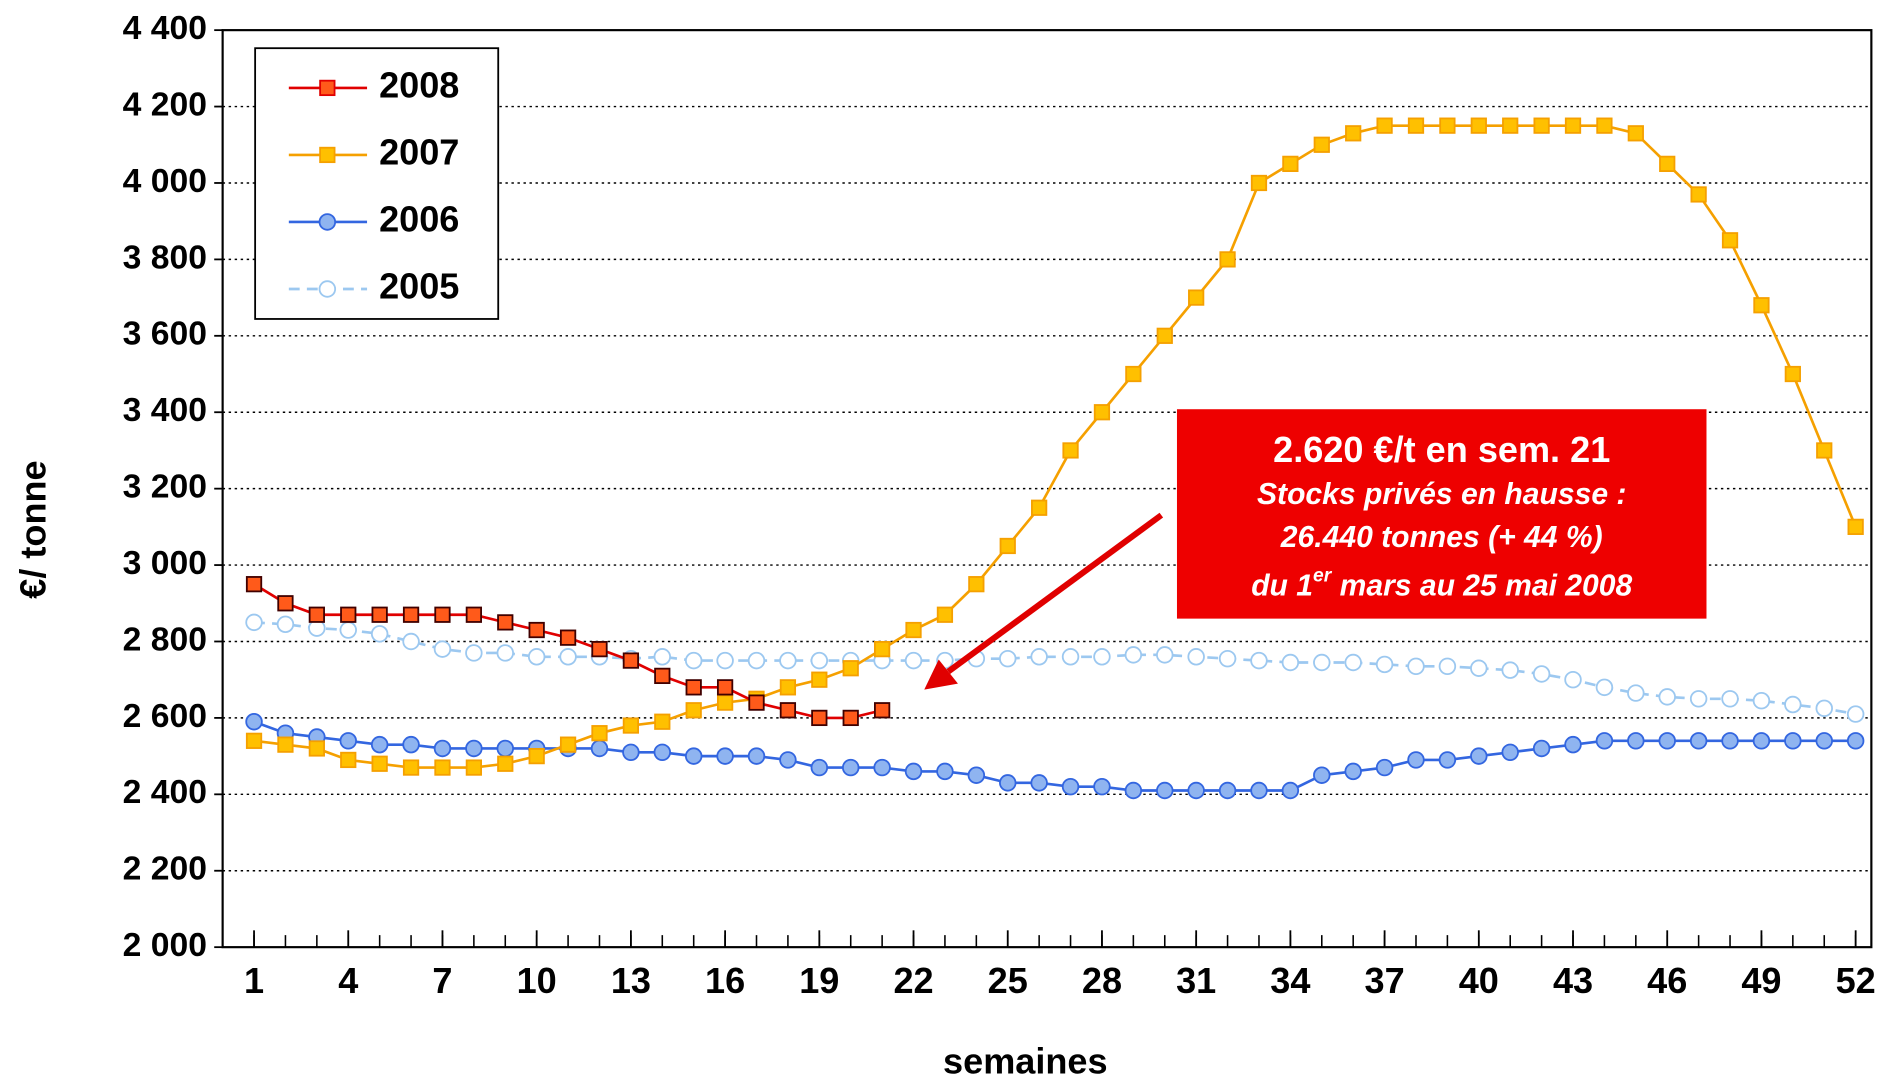 The width and height of the screenshot is (1887, 1082). Describe the element at coordinates (1008, 980) in the screenshot. I see `x-tick-label: 25` at that location.